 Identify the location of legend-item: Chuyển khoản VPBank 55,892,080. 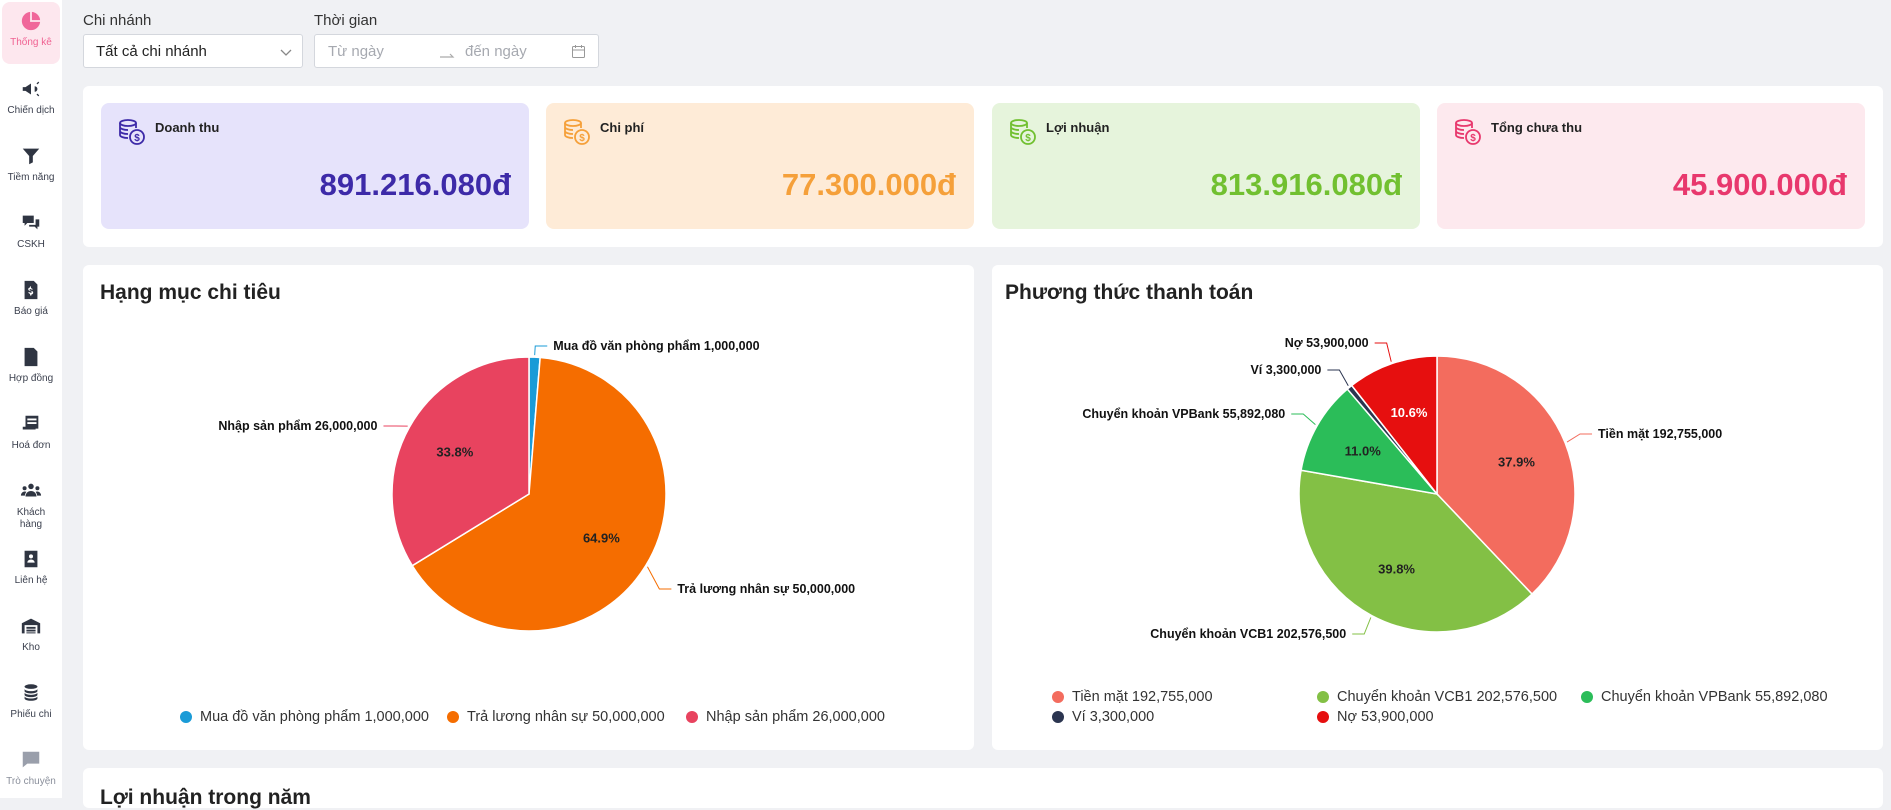
(1704, 697).